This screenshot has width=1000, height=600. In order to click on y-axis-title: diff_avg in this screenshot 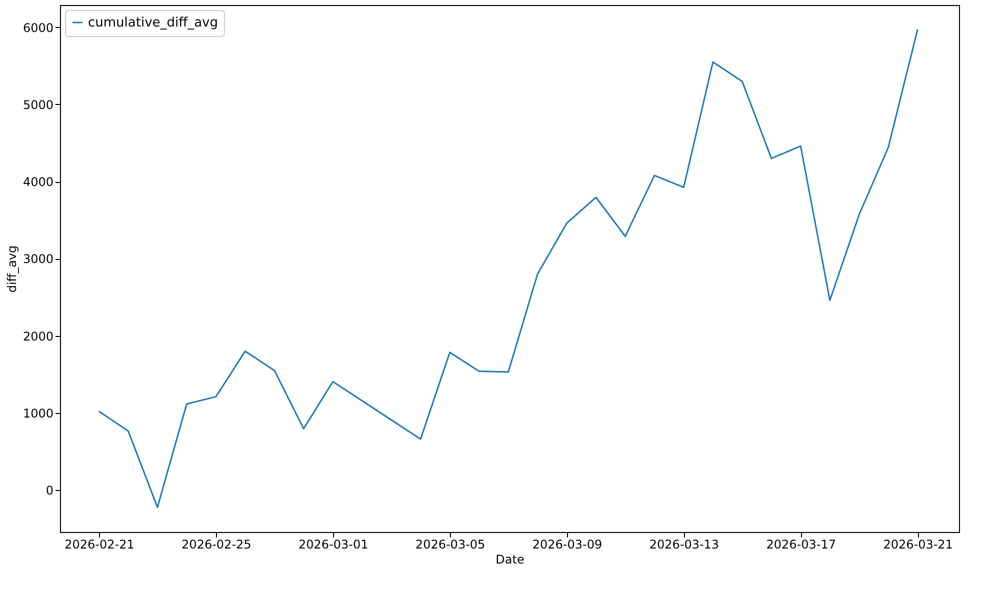, I will do `click(11, 269)`.